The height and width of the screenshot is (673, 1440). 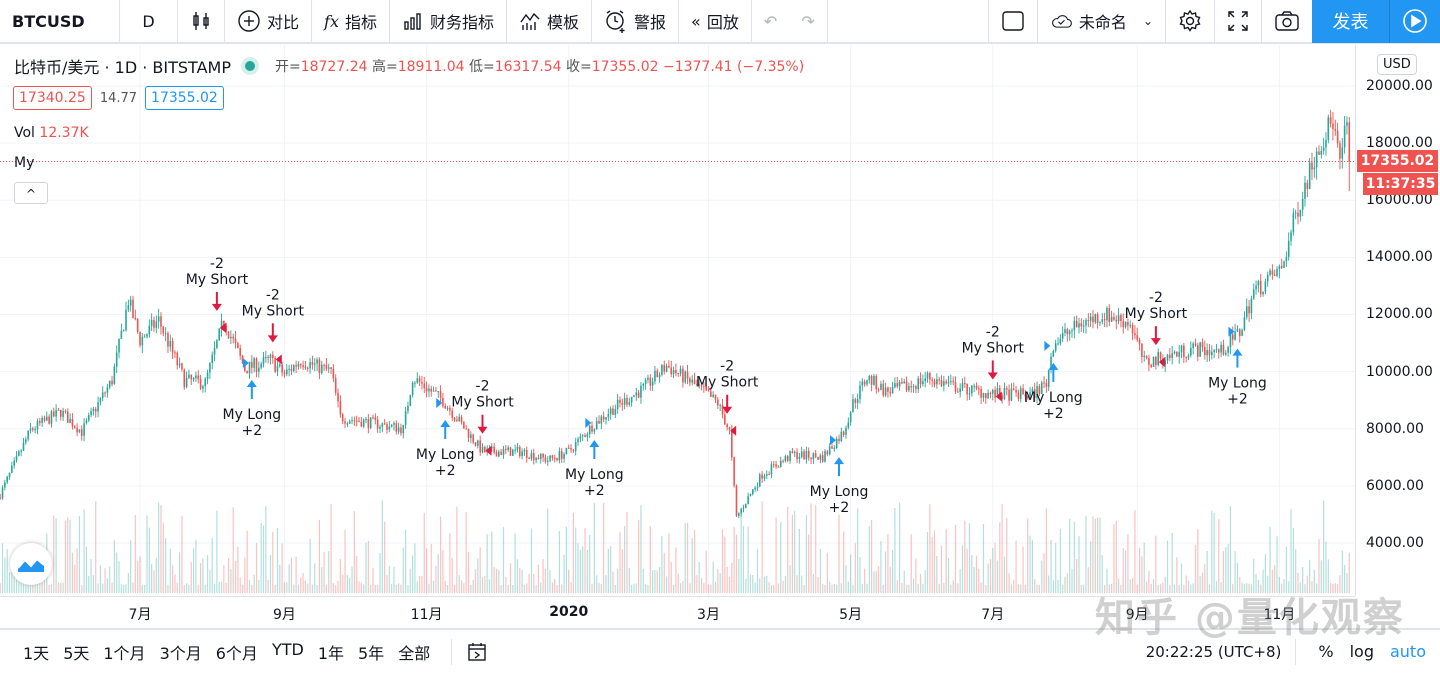 I want to click on templates-button: 模板, so click(x=550, y=21).